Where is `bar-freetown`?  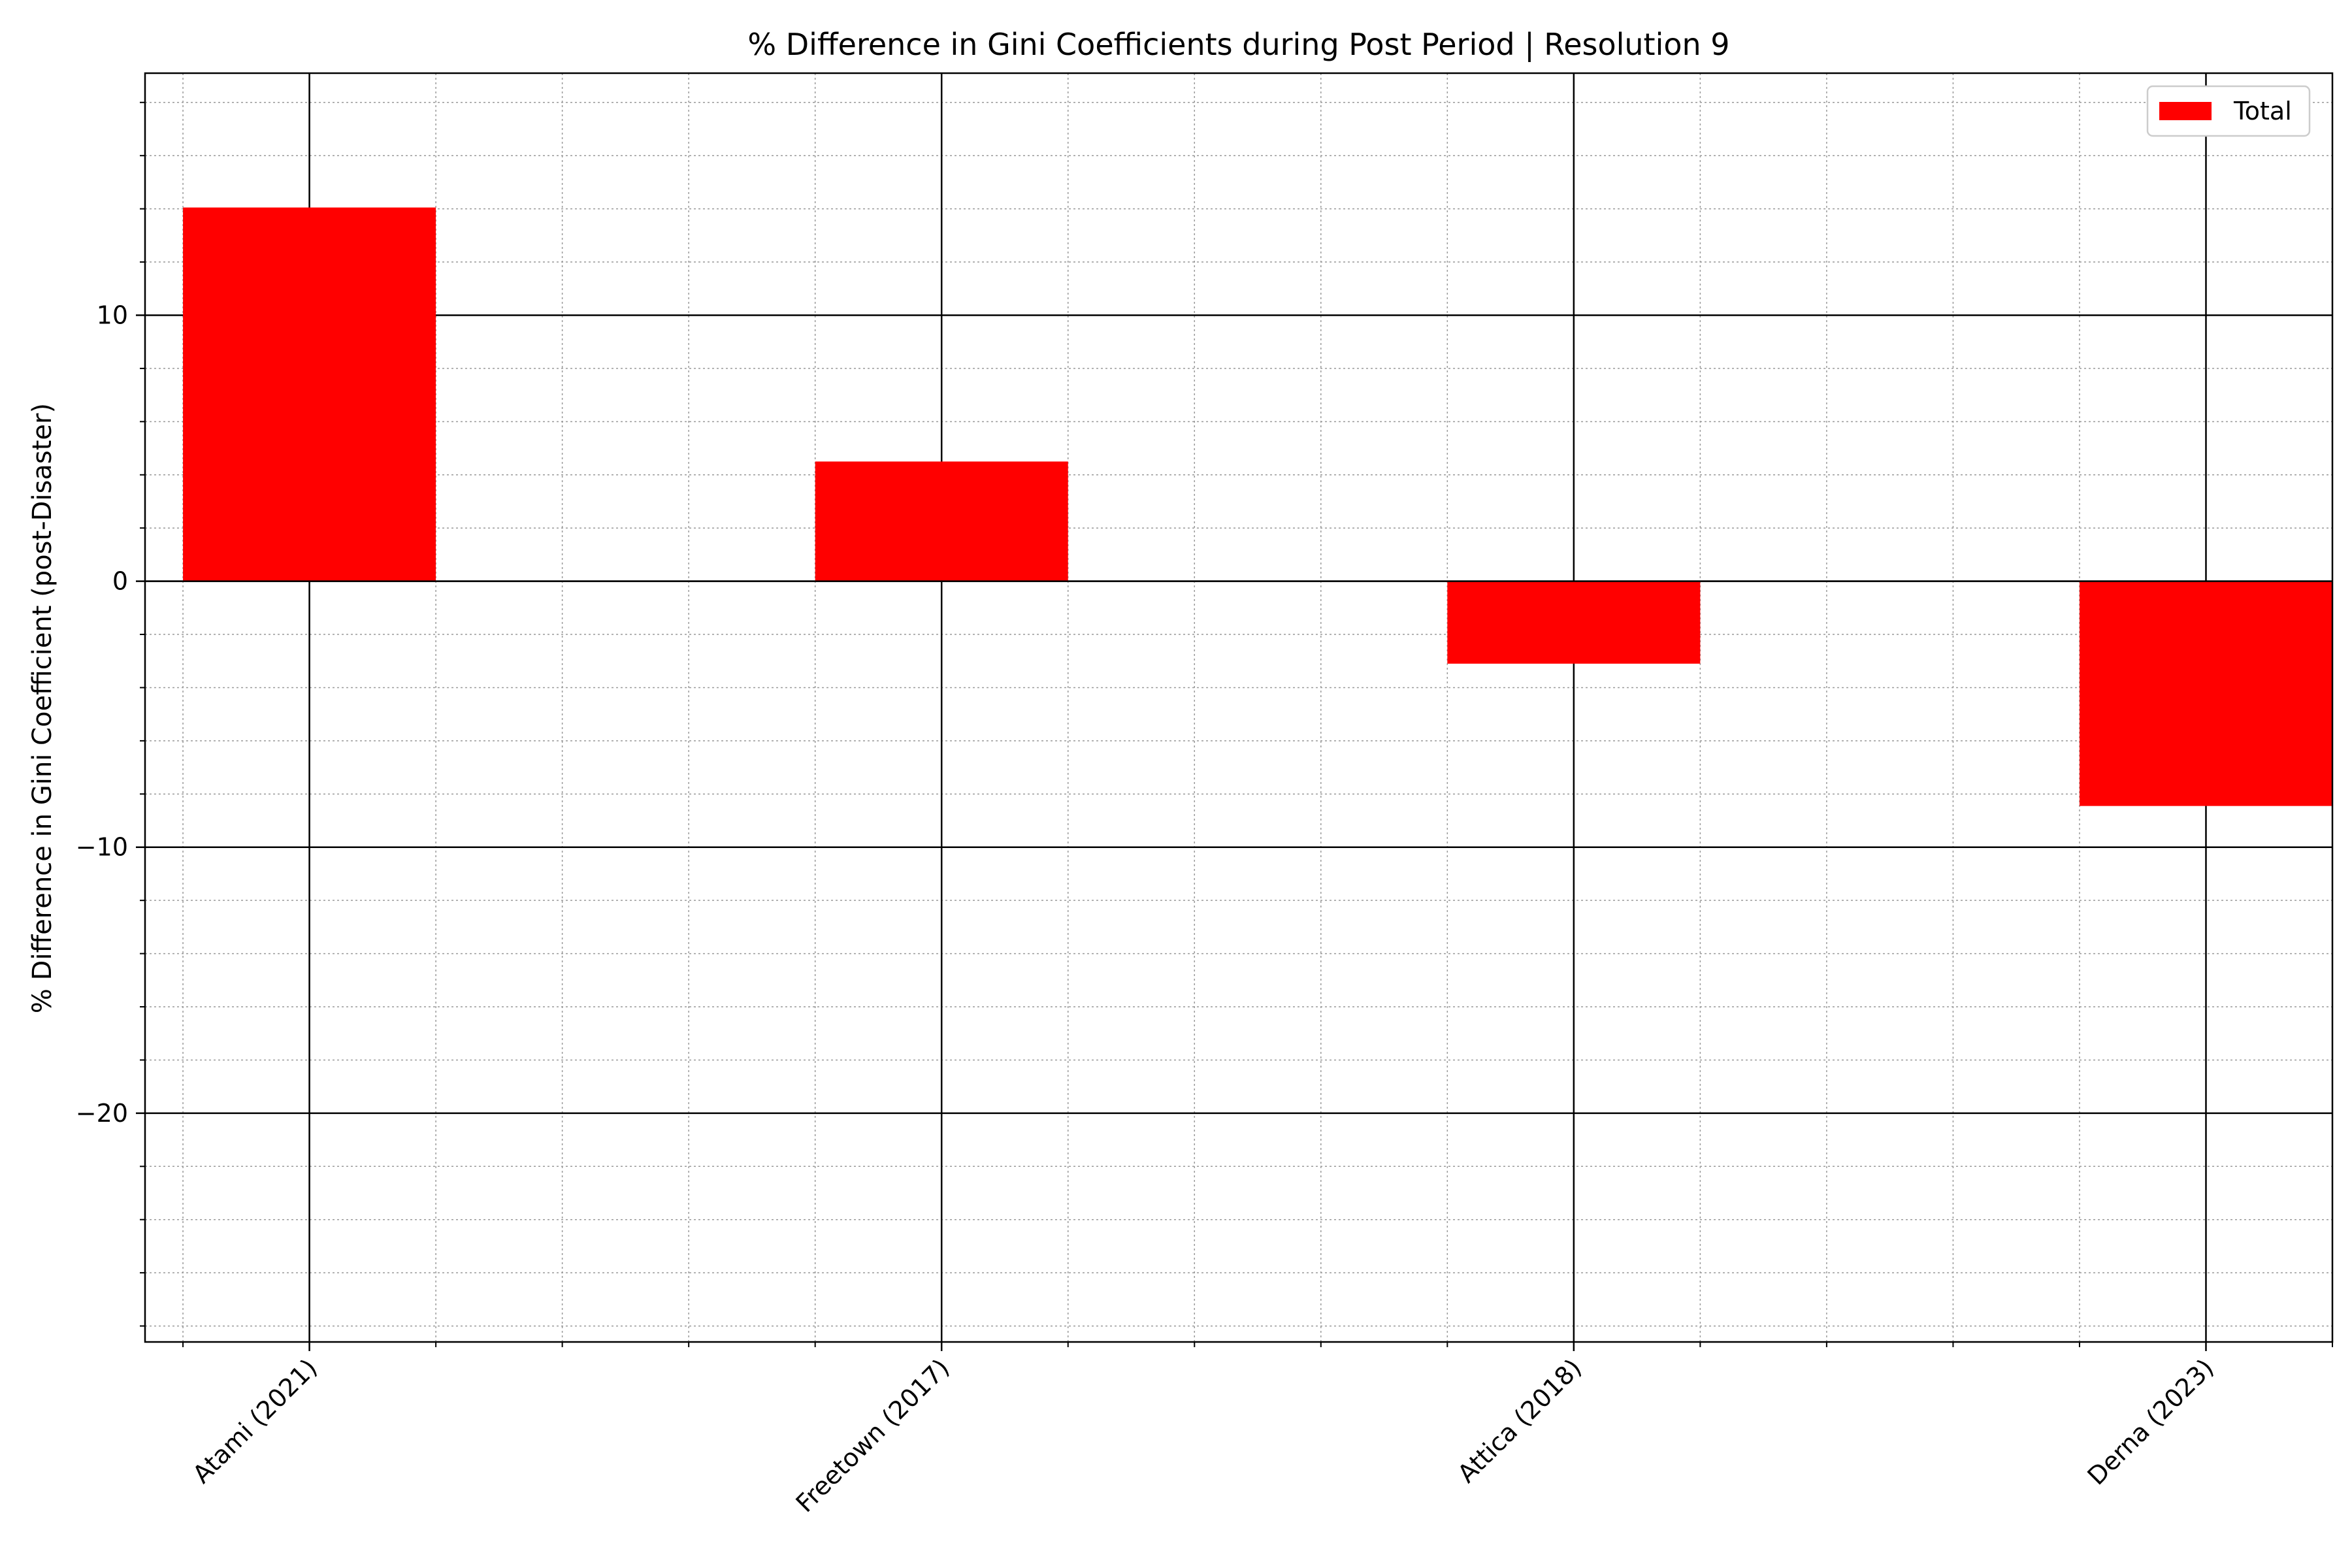 bar-freetown is located at coordinates (941, 521).